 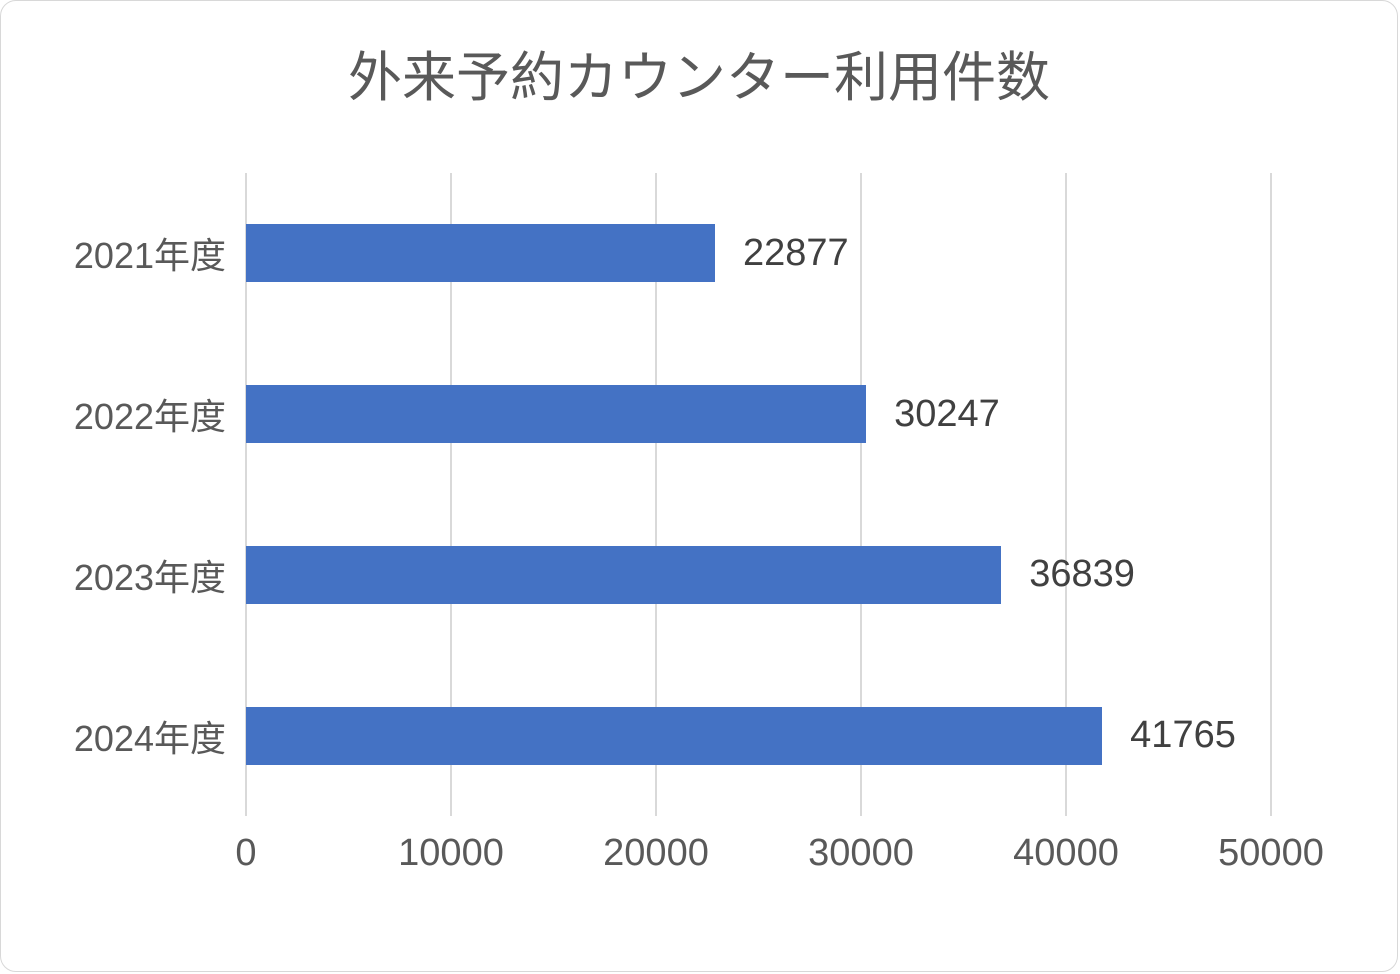 What do you see at coordinates (149, 417) in the screenshot?
I see `category-axis-label: 2022年度` at bounding box center [149, 417].